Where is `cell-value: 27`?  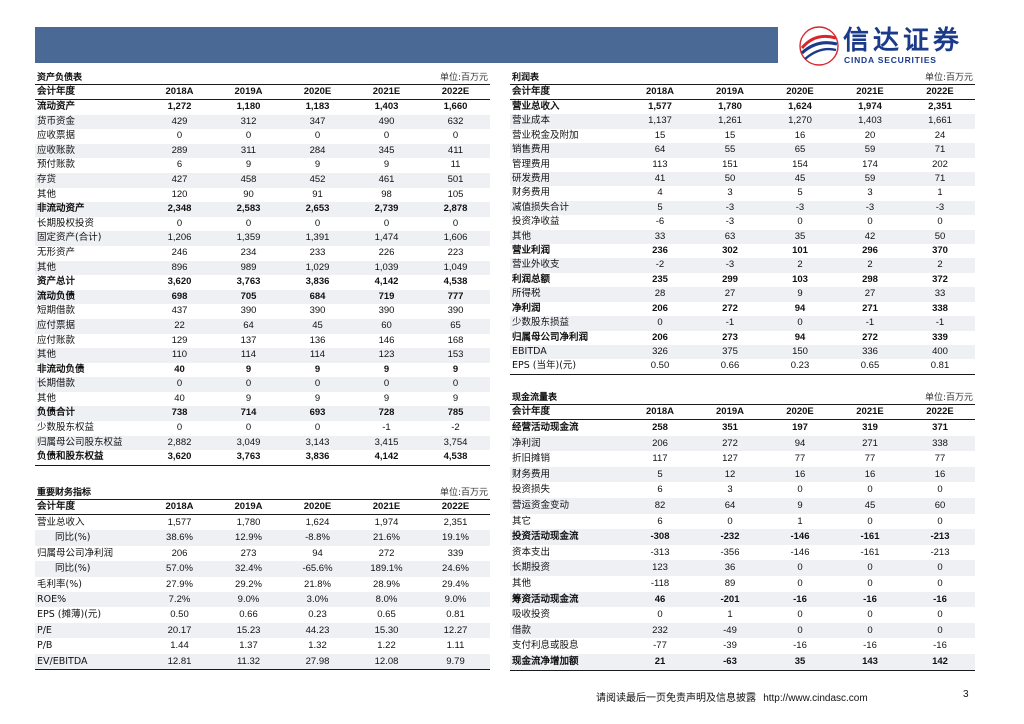 cell-value: 27 is located at coordinates (870, 294).